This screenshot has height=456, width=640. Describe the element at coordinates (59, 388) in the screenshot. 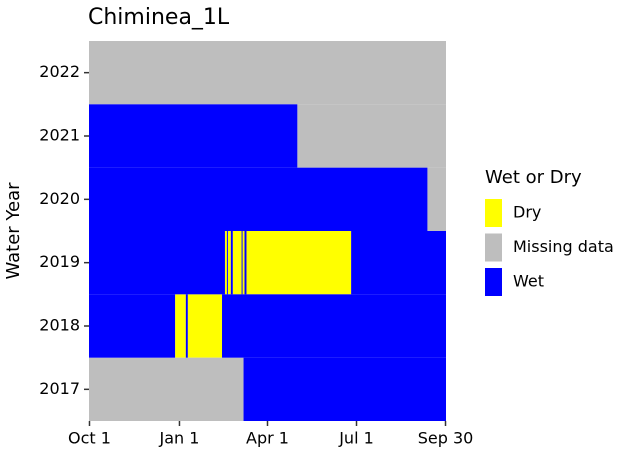

I see `y-tick-label: 2017` at that location.